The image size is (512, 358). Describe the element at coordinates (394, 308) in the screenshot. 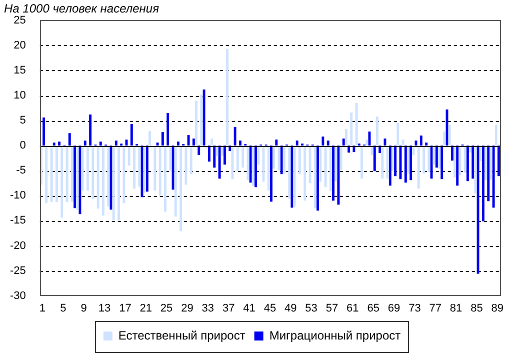

I see `x-tick-label: 69` at that location.